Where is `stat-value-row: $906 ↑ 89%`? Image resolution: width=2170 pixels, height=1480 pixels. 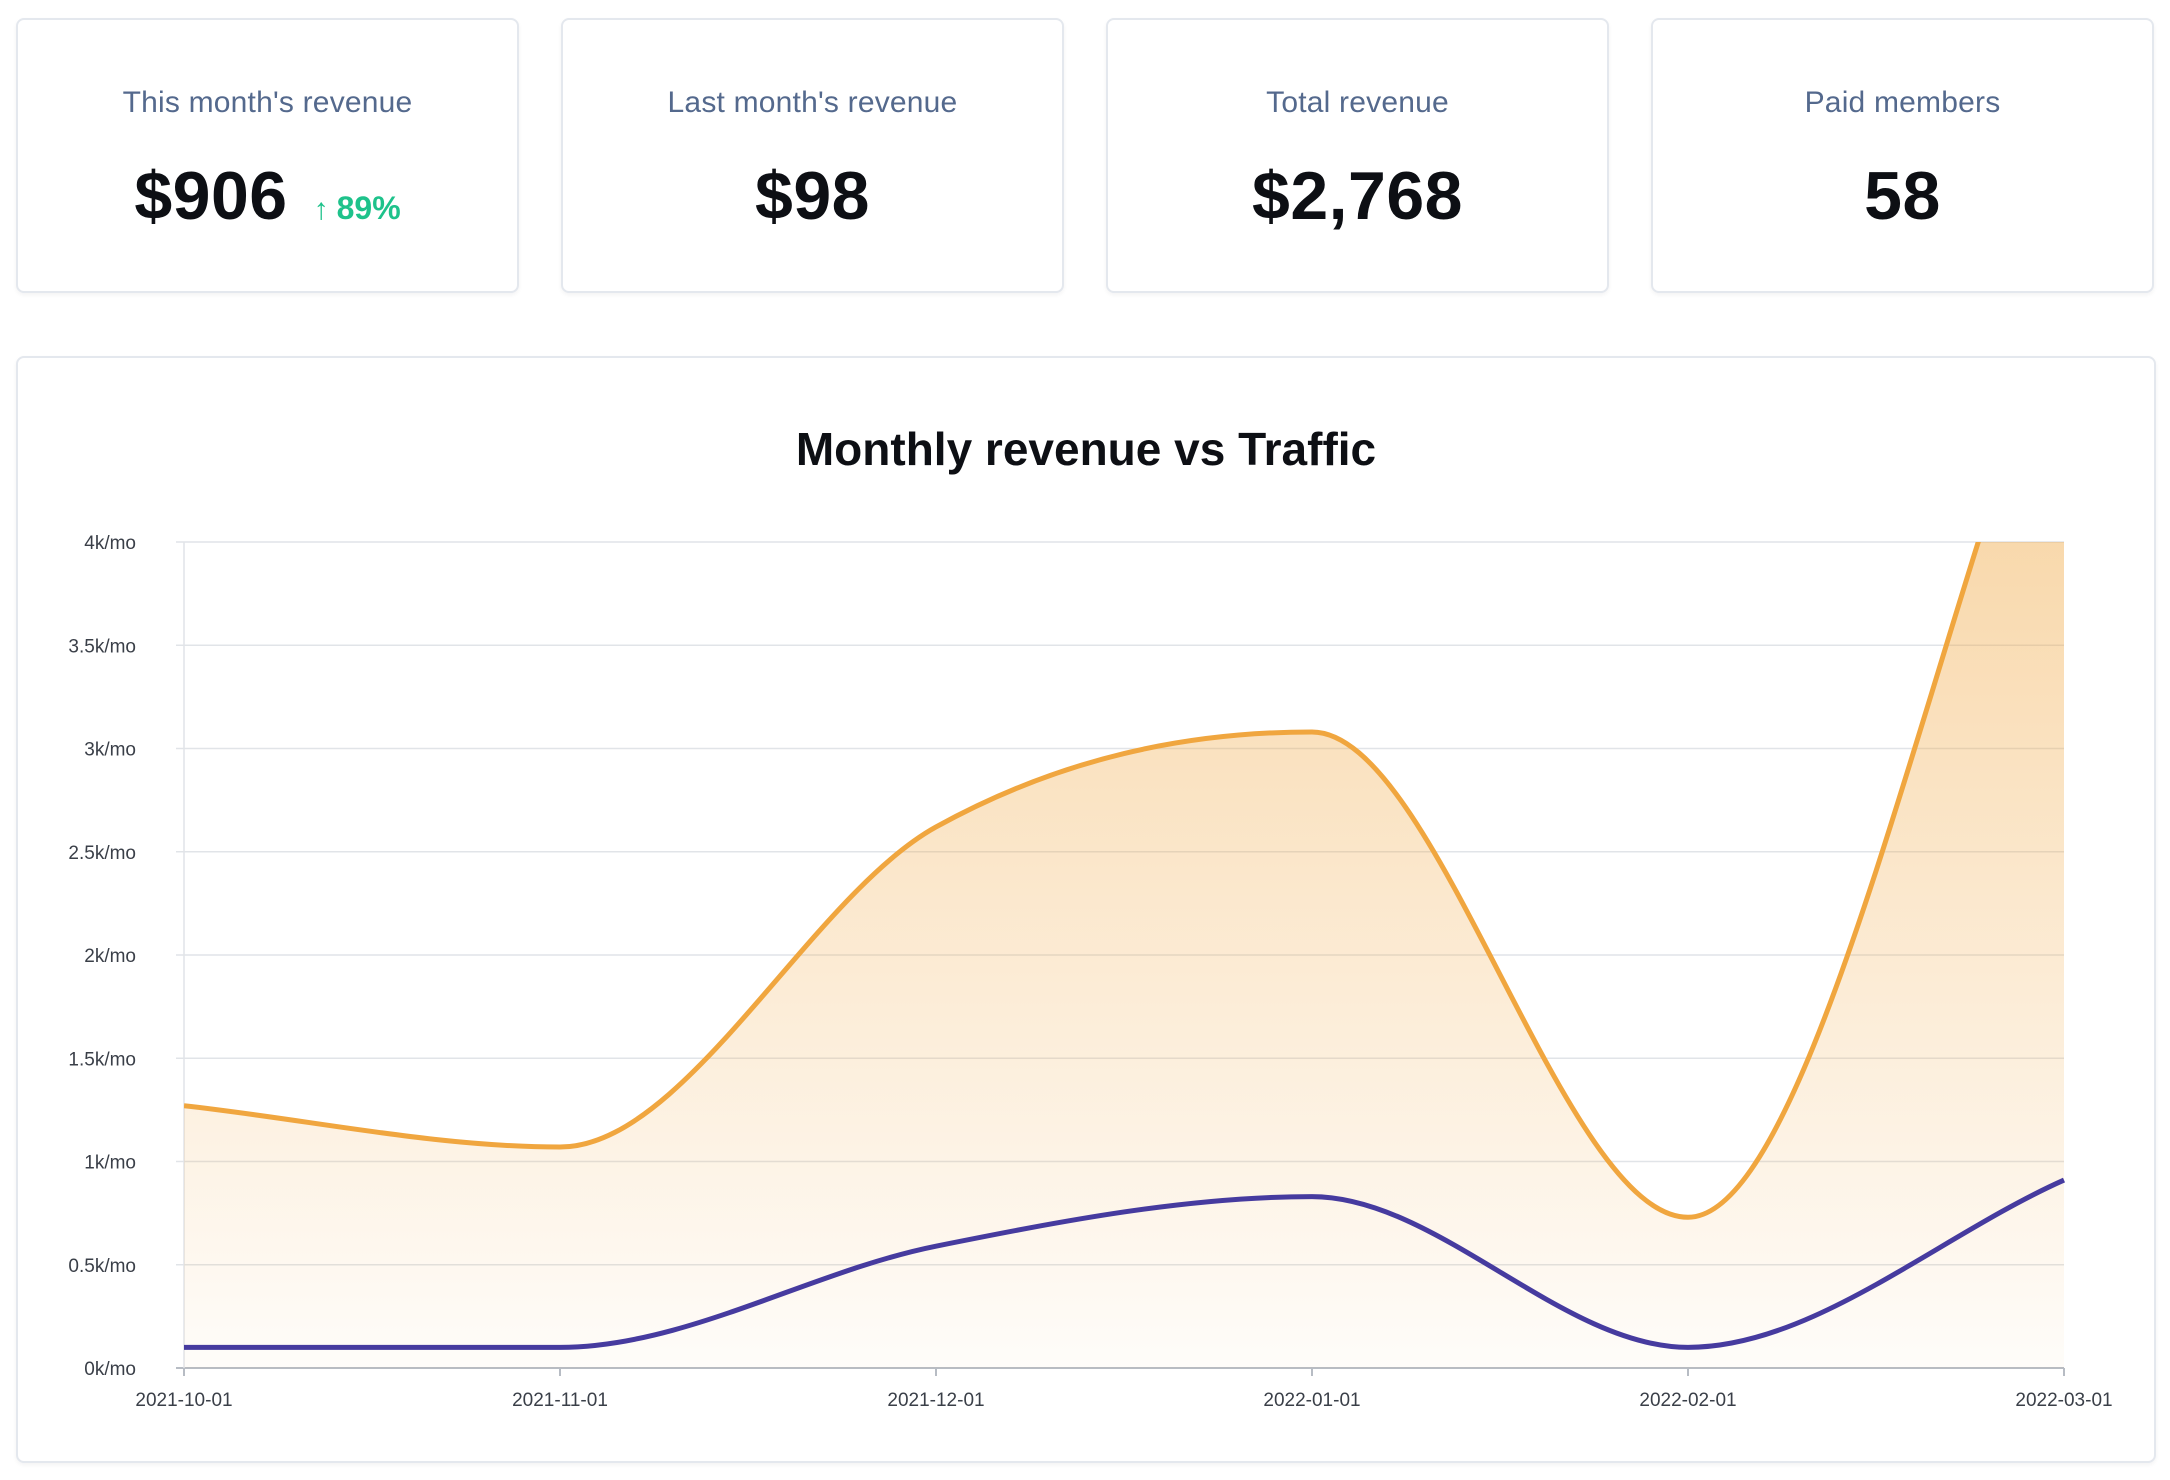
stat-value-row: $906 ↑ 89% is located at coordinates (267, 196).